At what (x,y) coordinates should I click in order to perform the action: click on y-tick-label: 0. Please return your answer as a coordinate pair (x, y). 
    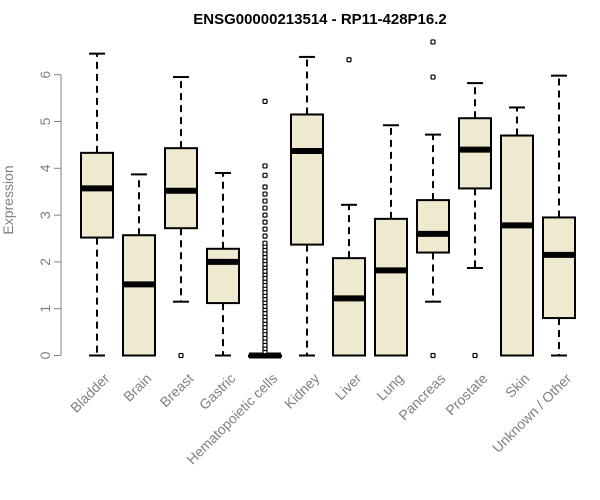
    Looking at the image, I should click on (45, 355).